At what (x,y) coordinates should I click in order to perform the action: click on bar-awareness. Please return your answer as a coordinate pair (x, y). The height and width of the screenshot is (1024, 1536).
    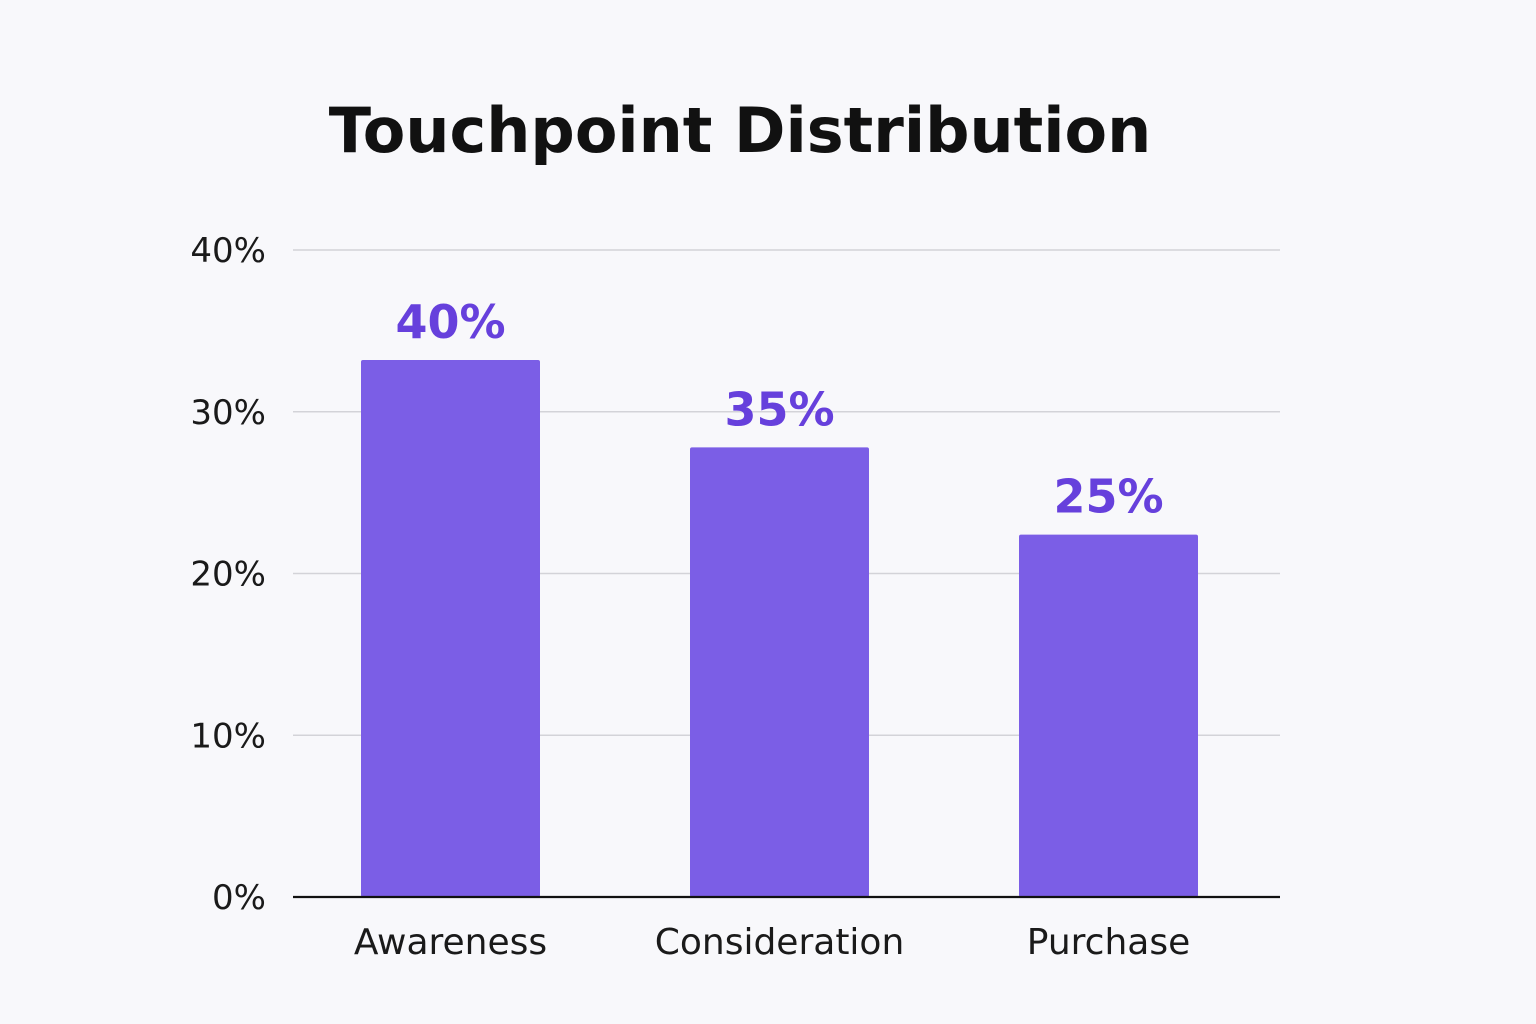
    Looking at the image, I should click on (450, 628).